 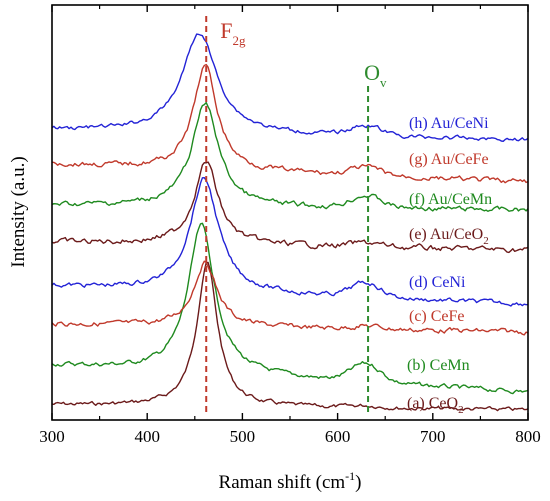 I want to click on series-label-0: (a) CeO2, so click(x=435, y=405).